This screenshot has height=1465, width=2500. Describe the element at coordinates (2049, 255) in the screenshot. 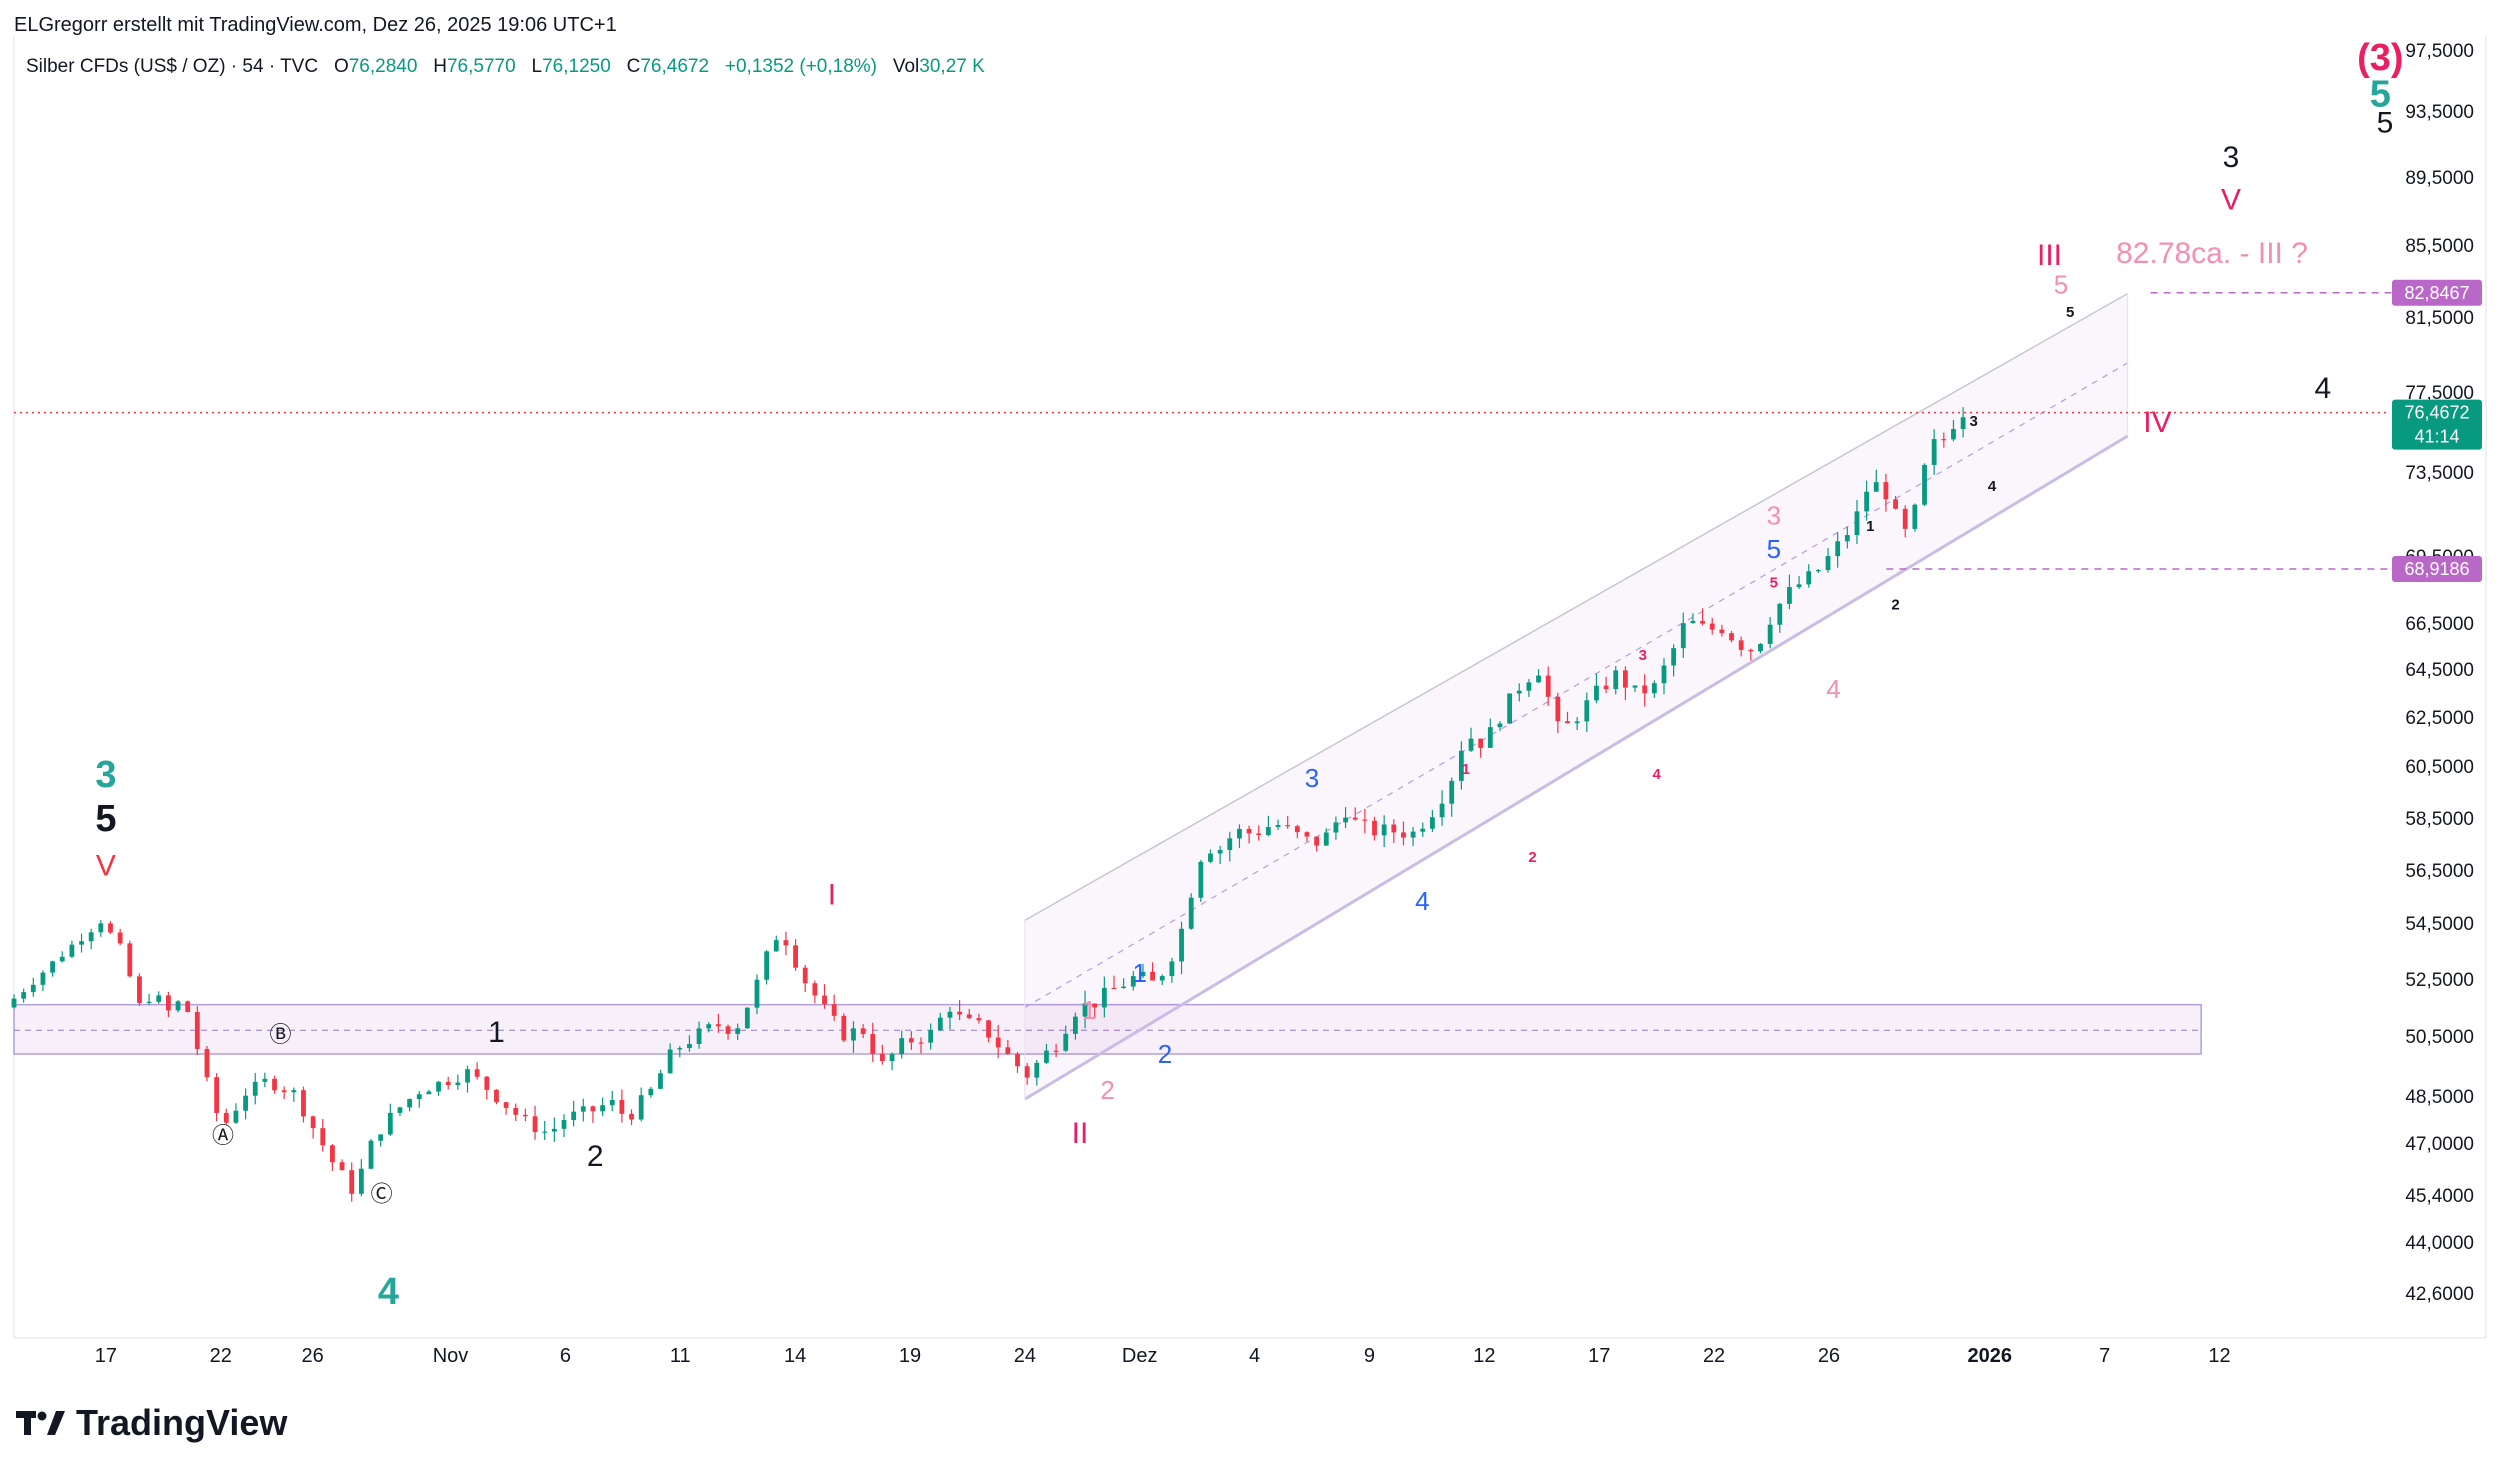

I see `wave-label: III` at that location.